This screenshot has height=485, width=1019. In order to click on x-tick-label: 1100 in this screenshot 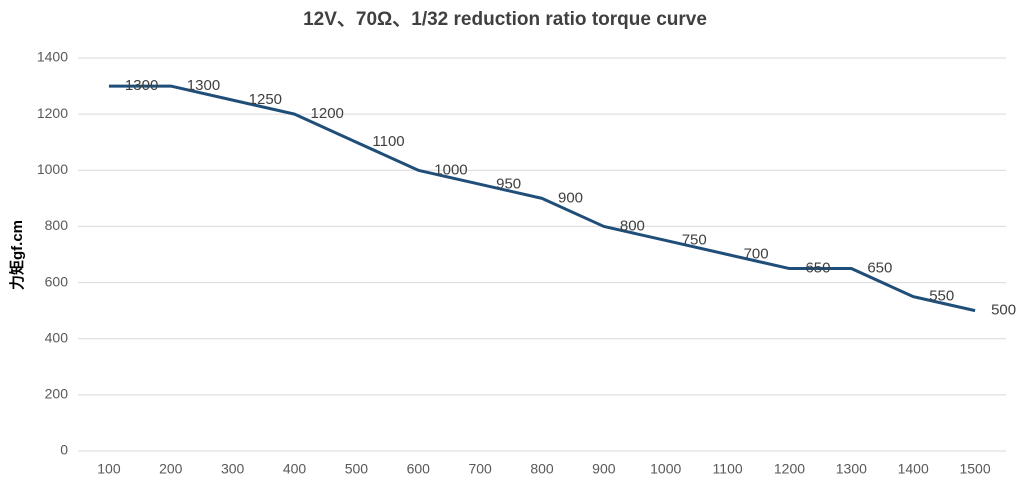, I will do `click(728, 469)`.